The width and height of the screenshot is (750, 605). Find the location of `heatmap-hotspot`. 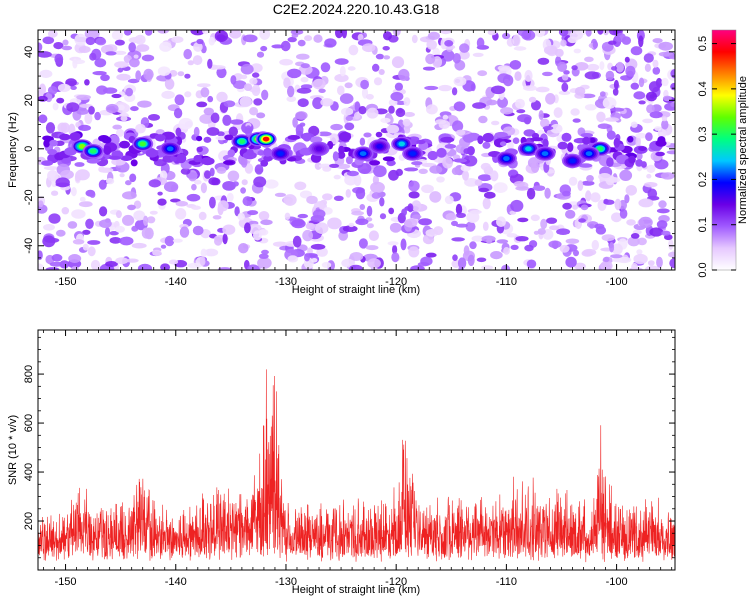

heatmap-hotspot is located at coordinates (280, 154).